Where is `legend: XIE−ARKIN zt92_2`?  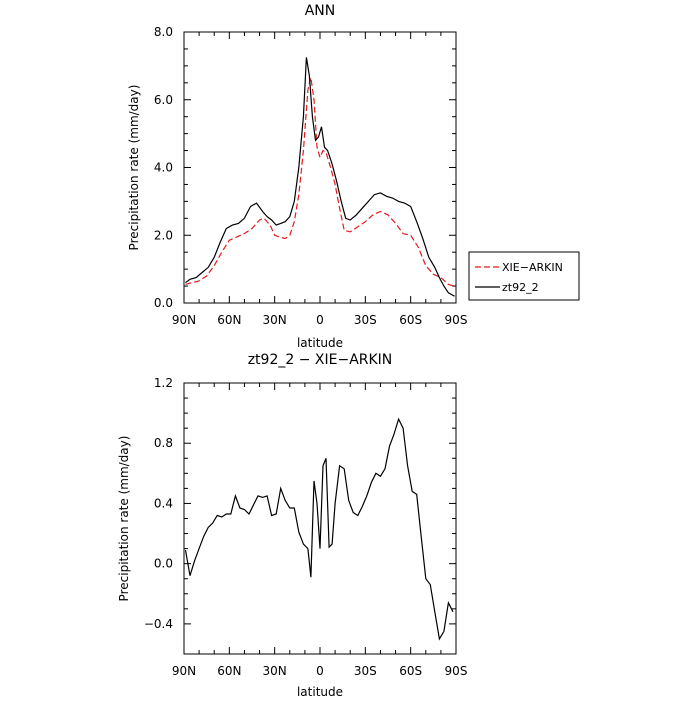
legend: XIE−ARKIN zt92_2 is located at coordinates (524, 276).